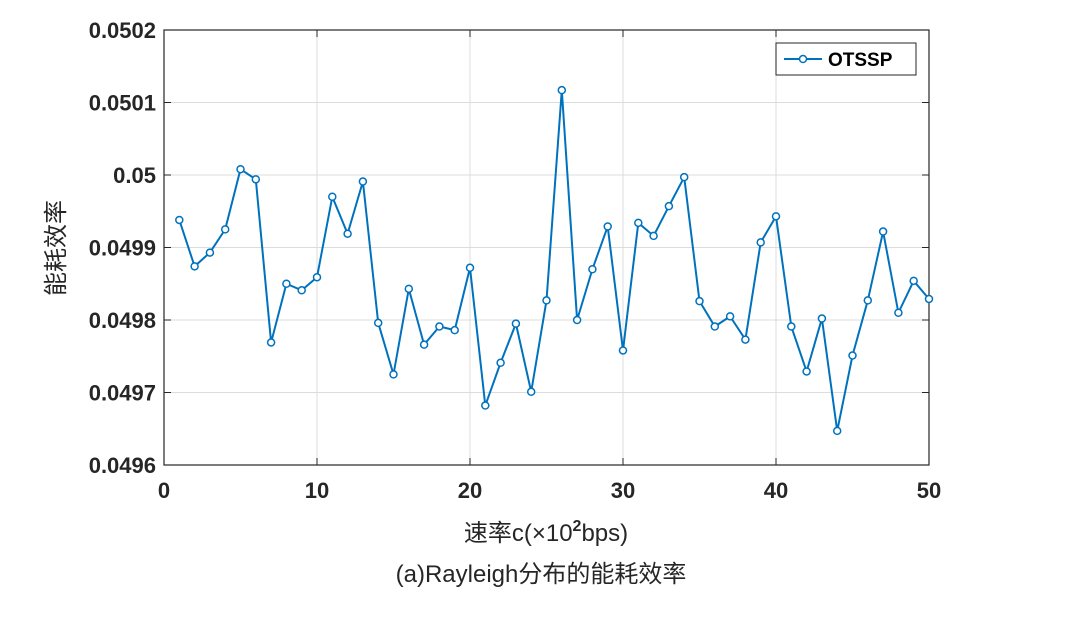 The height and width of the screenshot is (622, 1092). I want to click on y-tick-label: 0.0496, so click(122, 465).